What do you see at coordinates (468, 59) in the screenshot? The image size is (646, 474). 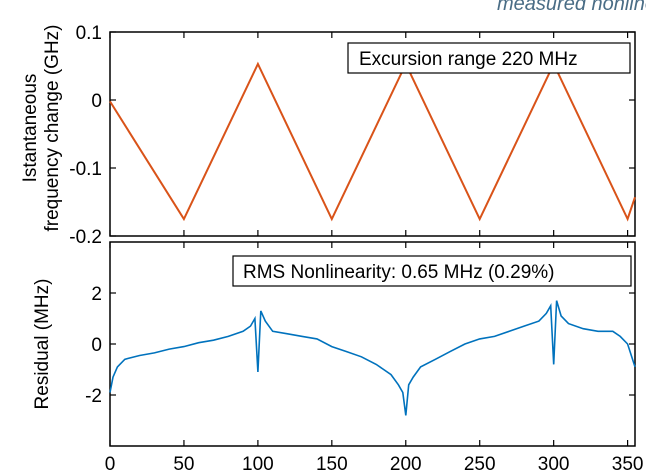 I see `annotation-text: Excursion range 220 MHz` at bounding box center [468, 59].